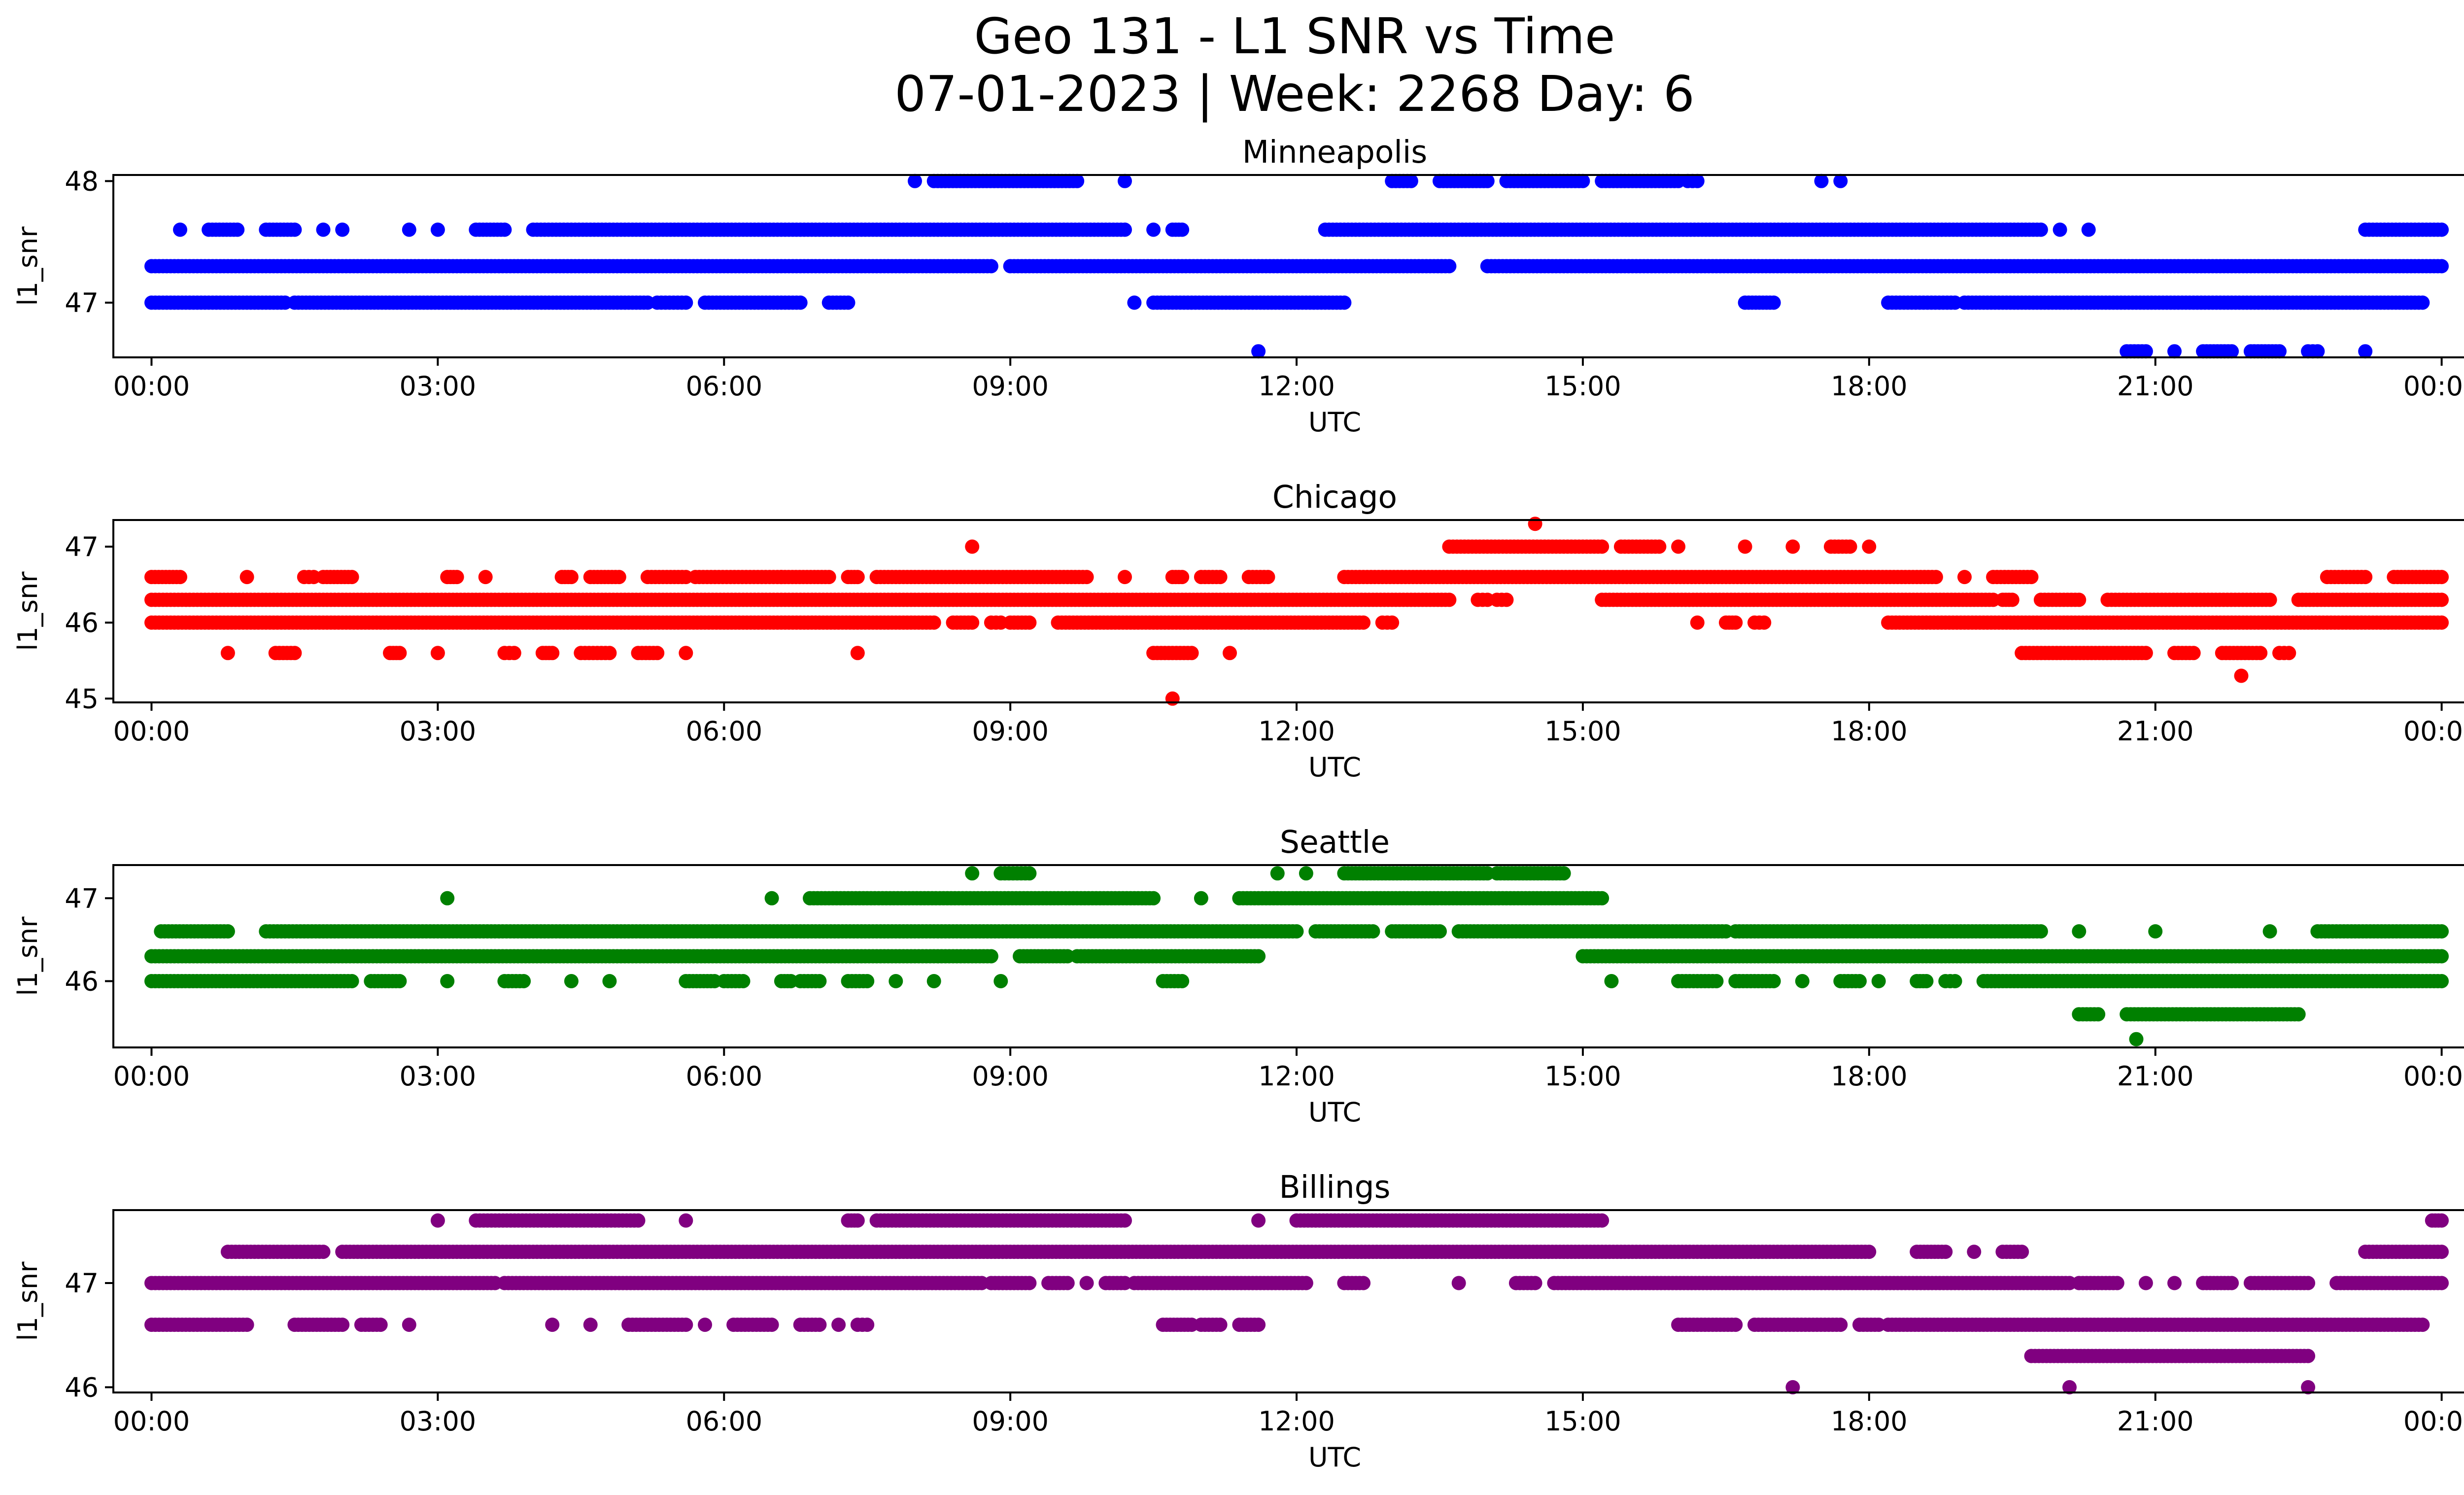 Image resolution: width=2464 pixels, height=1495 pixels. I want to click on y-tick-label: 46, so click(82, 622).